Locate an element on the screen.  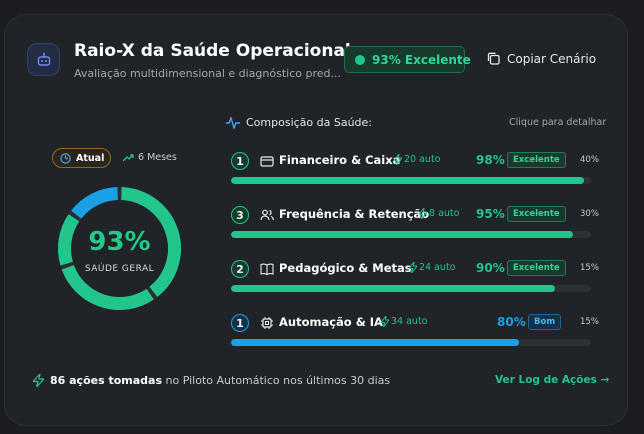
overall-percentage: 93% is located at coordinates (119, 242).